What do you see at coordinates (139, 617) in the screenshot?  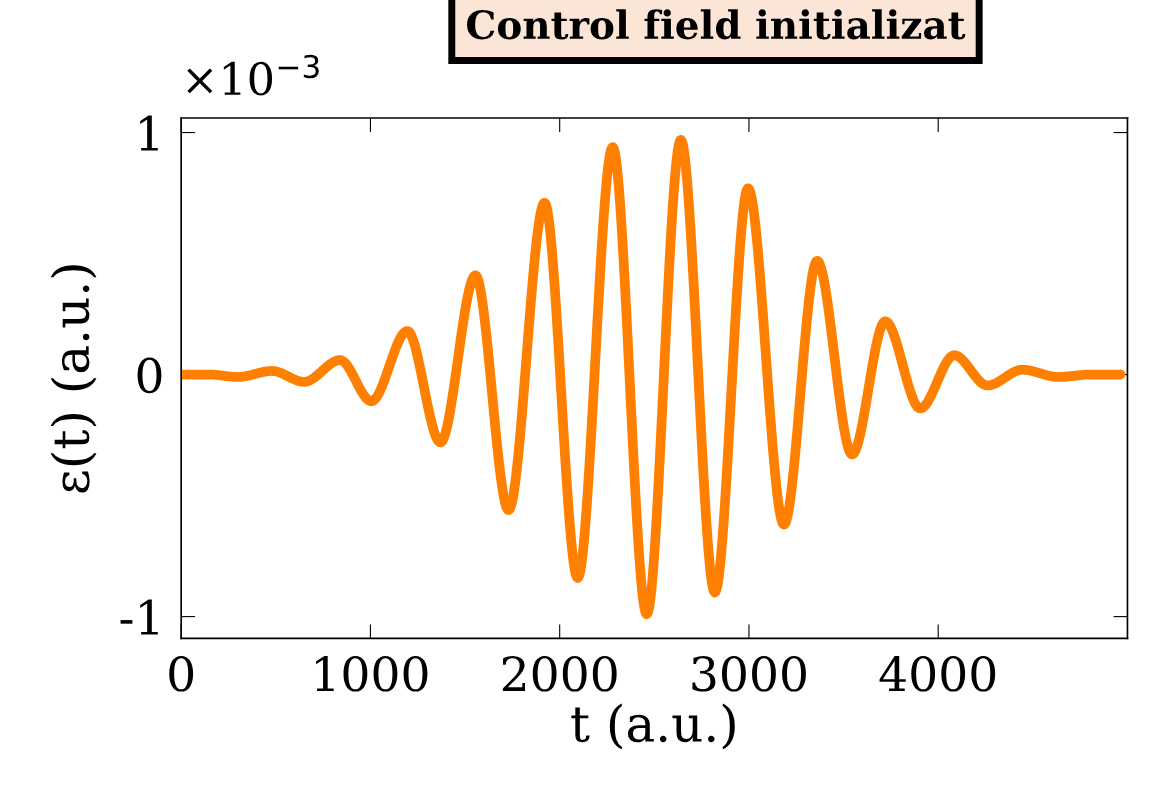 I see `y-tick-label: -1` at bounding box center [139, 617].